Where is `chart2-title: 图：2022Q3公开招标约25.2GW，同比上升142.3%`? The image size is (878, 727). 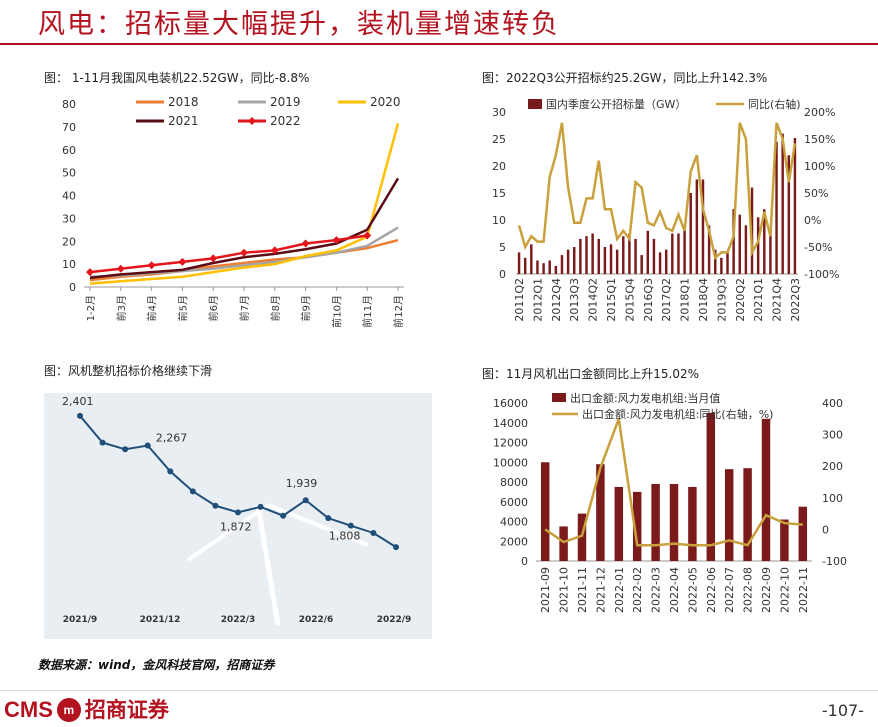
chart2-title: 图：2022Q3公开招标约25.2GW，同比上升142.3% is located at coordinates (625, 78).